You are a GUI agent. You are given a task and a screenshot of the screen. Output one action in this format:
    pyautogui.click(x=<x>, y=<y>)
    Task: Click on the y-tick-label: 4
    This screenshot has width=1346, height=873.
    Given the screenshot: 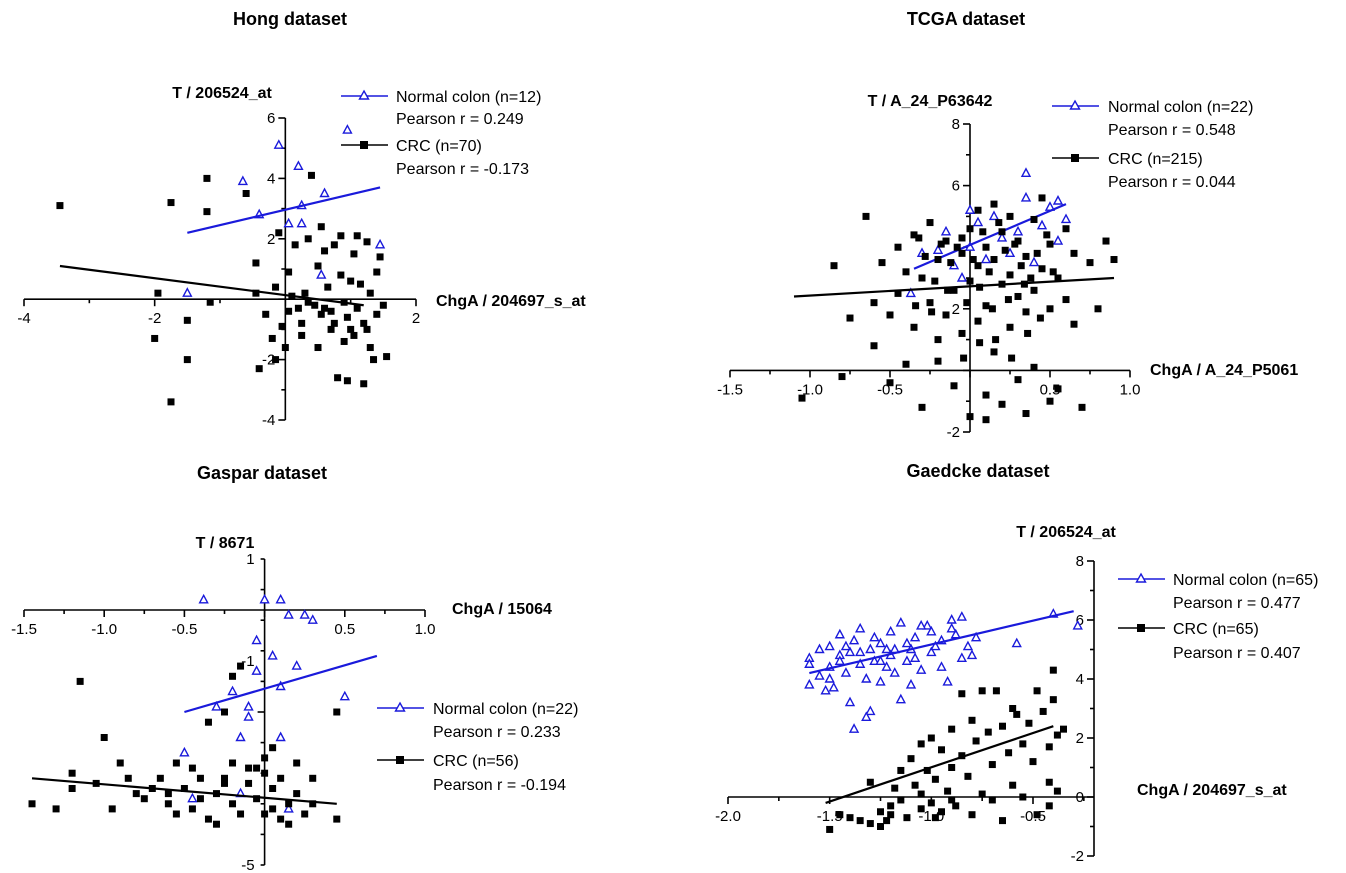 What is the action you would take?
    pyautogui.click(x=1080, y=679)
    